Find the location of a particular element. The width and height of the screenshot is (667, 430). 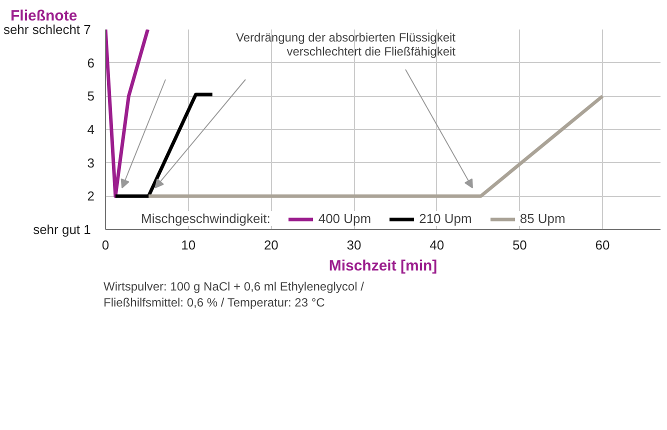

x-tick-label: 10 is located at coordinates (188, 245).